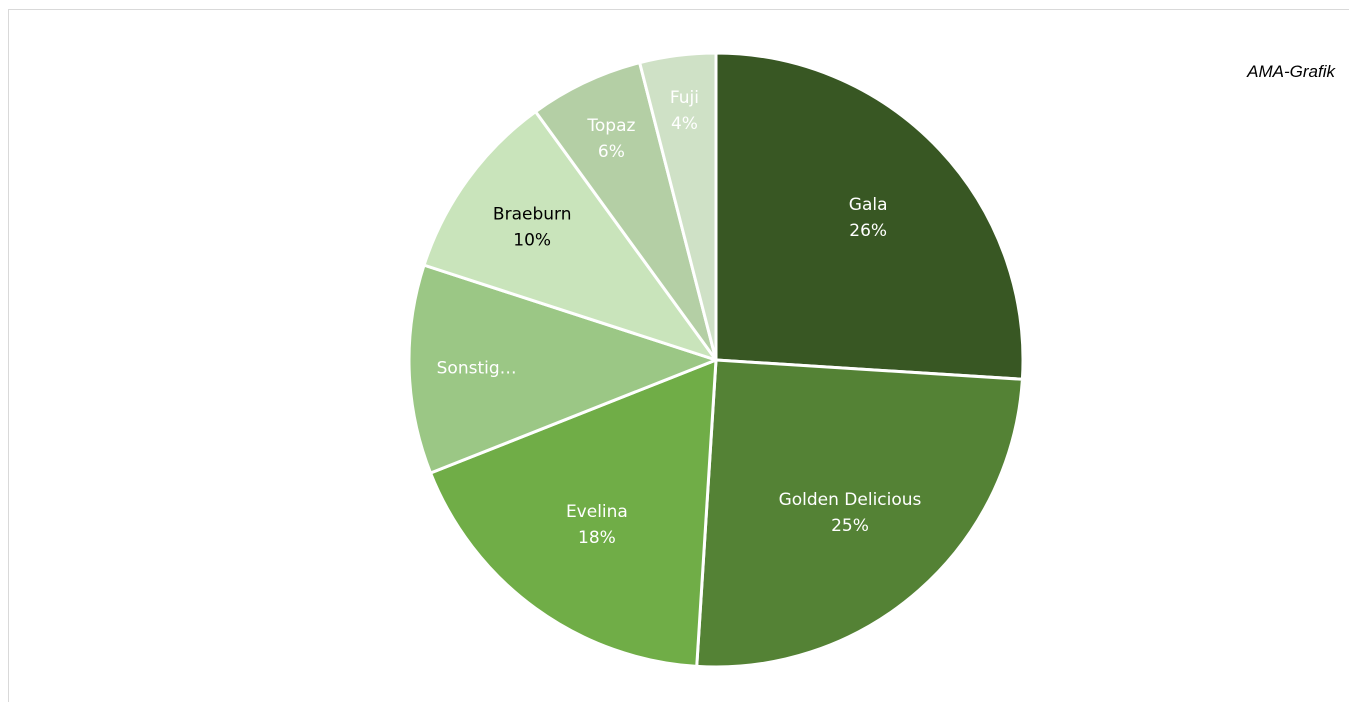 The height and width of the screenshot is (702, 1349). Describe the element at coordinates (868, 205) in the screenshot. I see `slice-name: Gala` at that location.